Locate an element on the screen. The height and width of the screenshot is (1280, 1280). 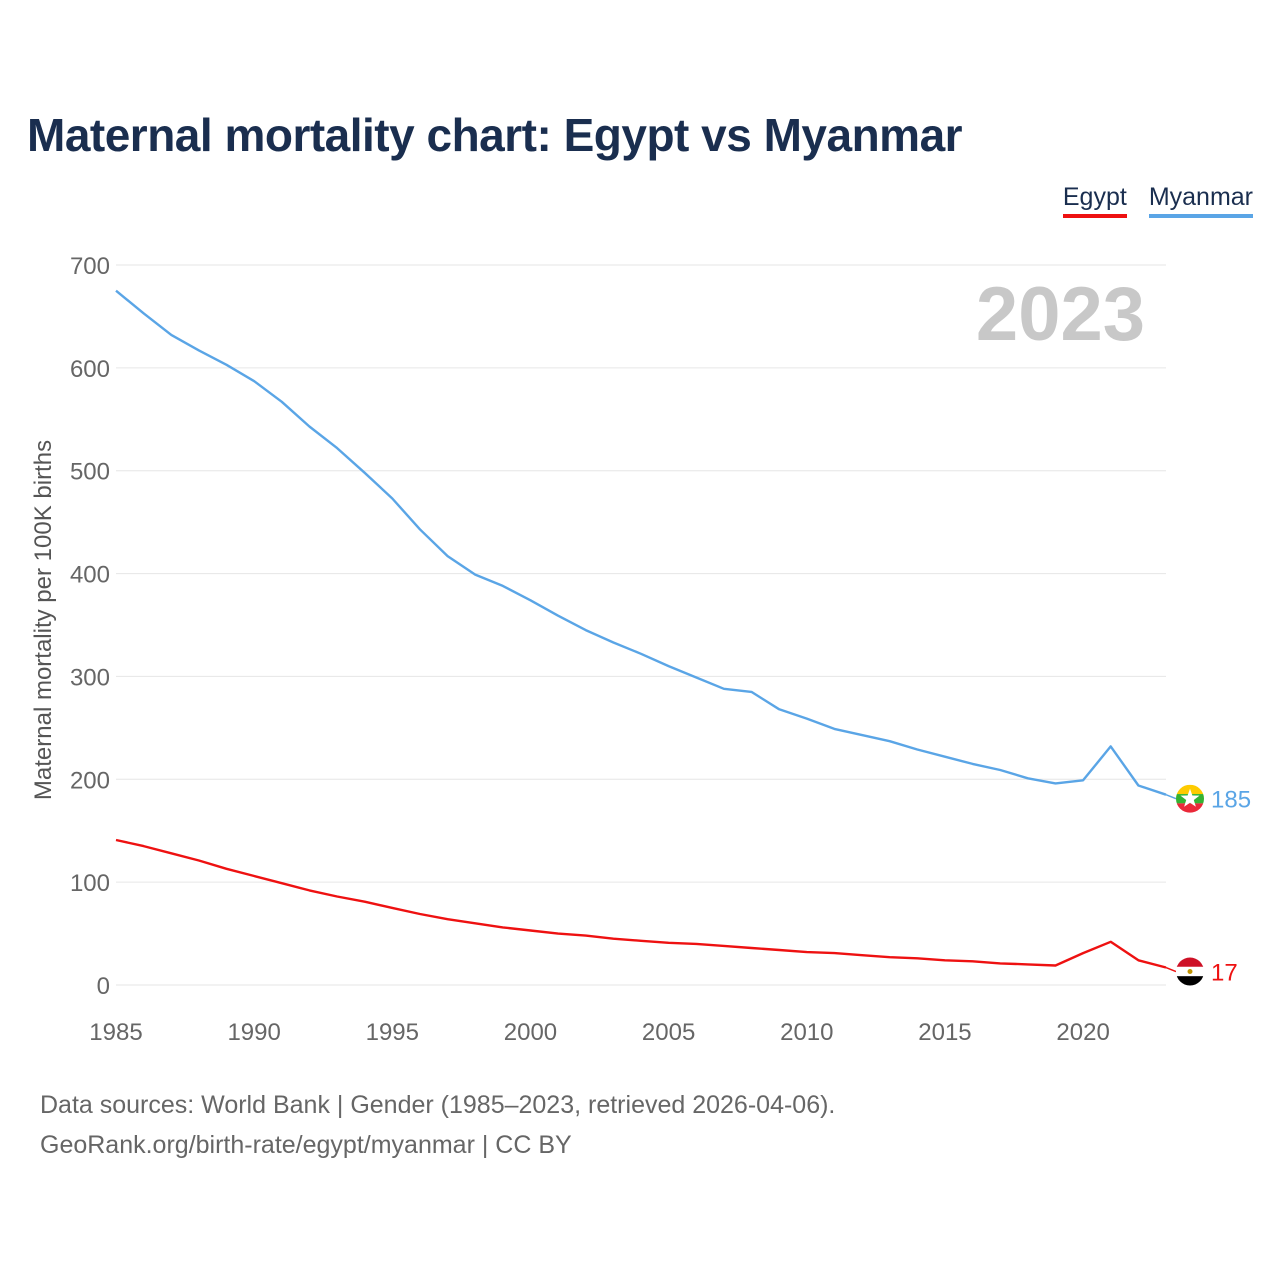
end-value-label-egypt: 17 is located at coordinates (1224, 973).